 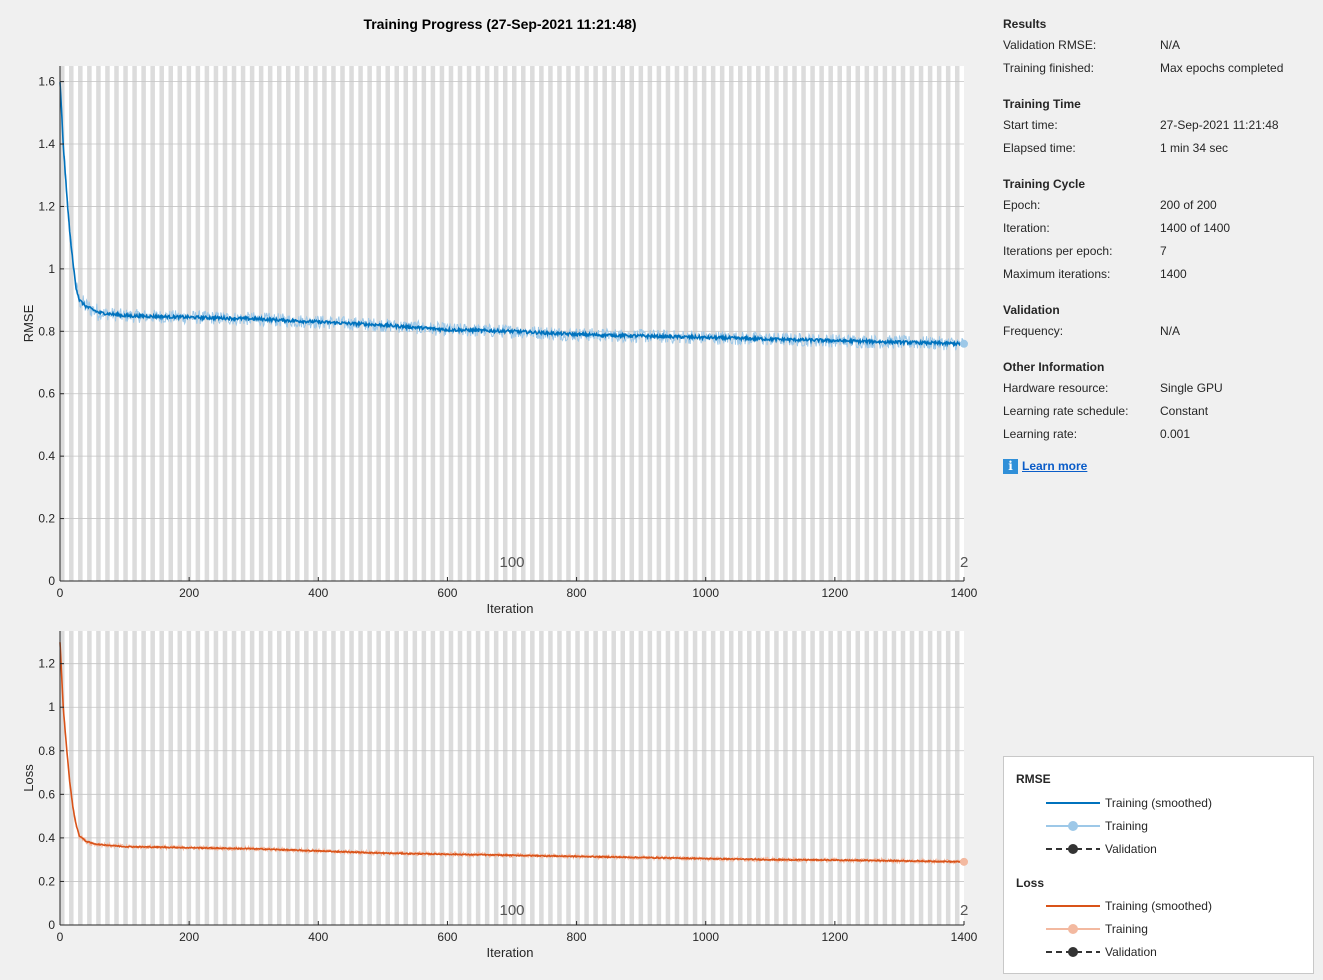 I want to click on info-row: Frequency: N/A, so click(x=1158, y=331).